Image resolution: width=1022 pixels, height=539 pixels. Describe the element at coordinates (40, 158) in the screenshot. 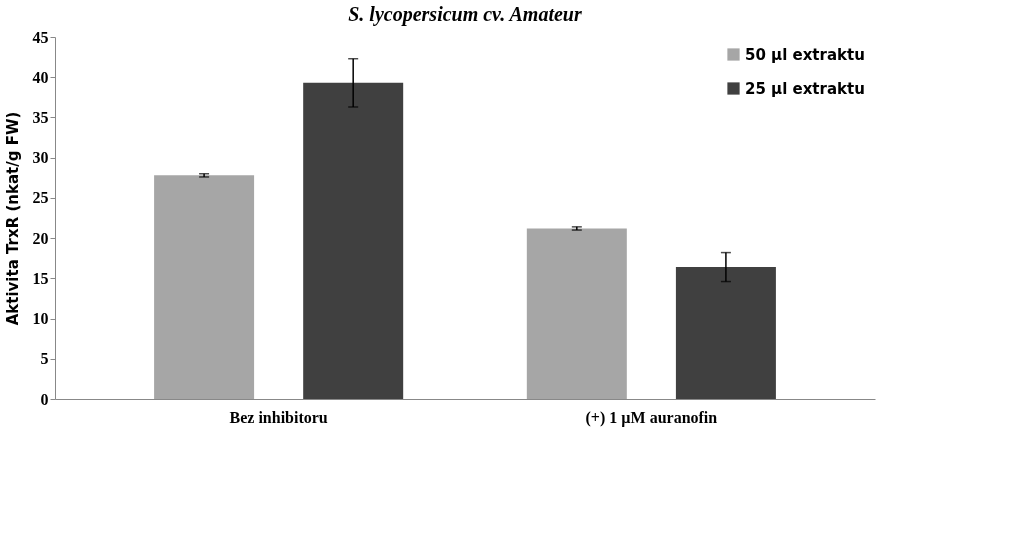

I see `y-tick-label: 30` at that location.